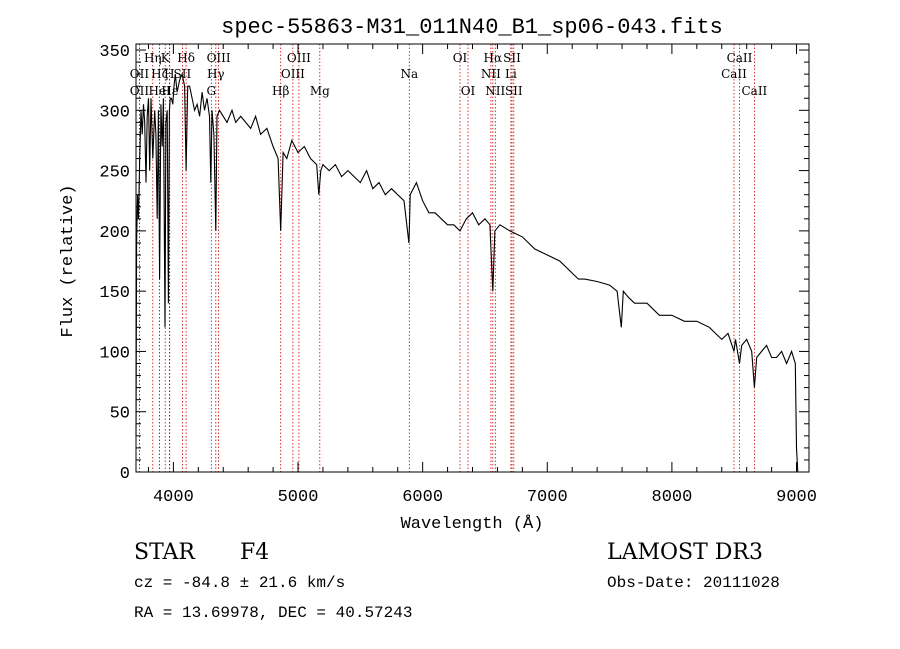 The image size is (900, 649). What do you see at coordinates (472, 27) in the screenshot?
I see `chart-title: spec-55863-M31_011N40_B1_sp06-043.fits` at bounding box center [472, 27].